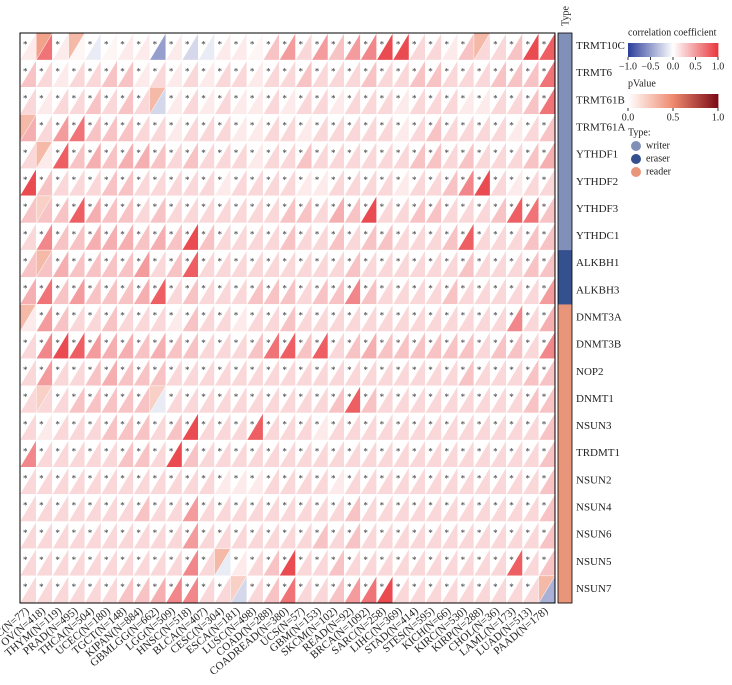 This screenshot has height=685, width=732. What do you see at coordinates (639, 132) in the screenshot?
I see `legend-title: Type:` at bounding box center [639, 132].